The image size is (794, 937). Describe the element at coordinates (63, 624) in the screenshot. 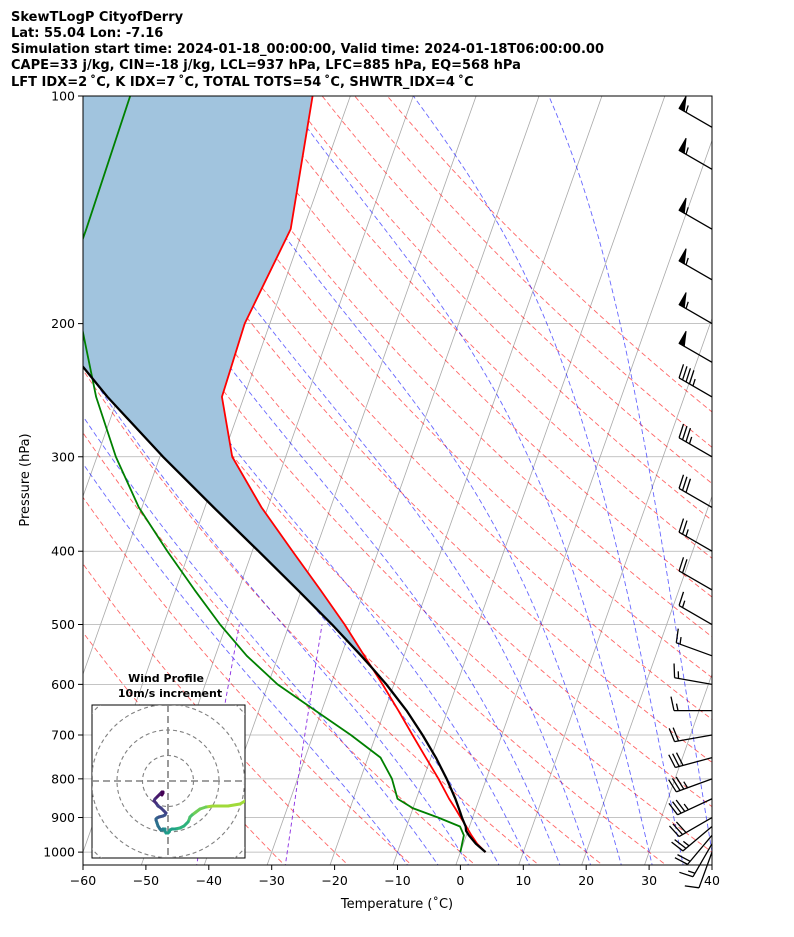

I see `y-tick-label: 500` at that location.